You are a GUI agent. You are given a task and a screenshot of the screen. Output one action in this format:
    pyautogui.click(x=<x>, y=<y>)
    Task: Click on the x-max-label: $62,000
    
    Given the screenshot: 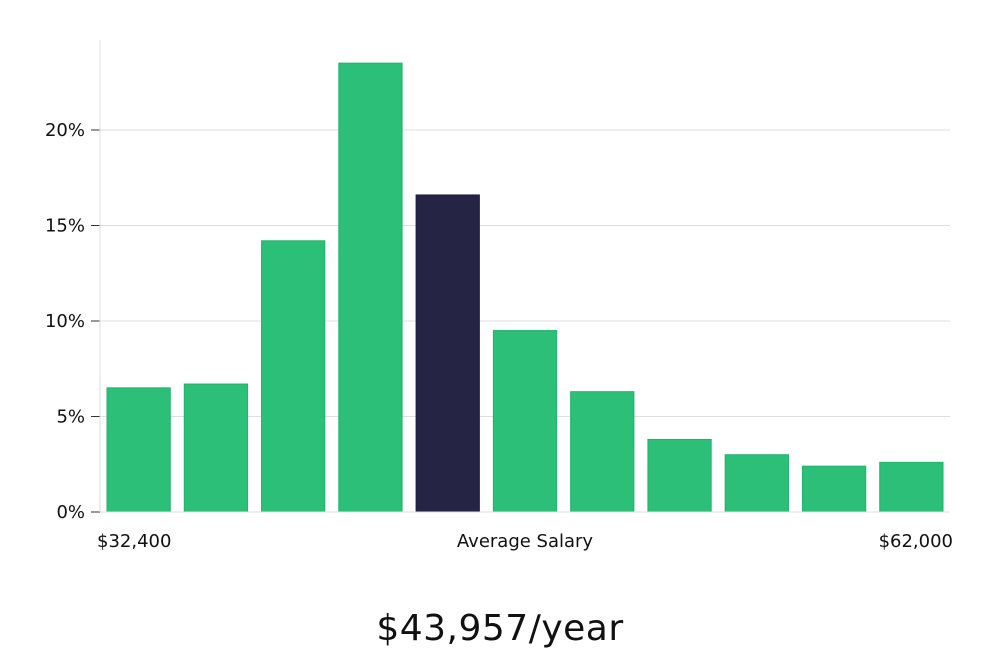 What is the action you would take?
    pyautogui.click(x=916, y=541)
    